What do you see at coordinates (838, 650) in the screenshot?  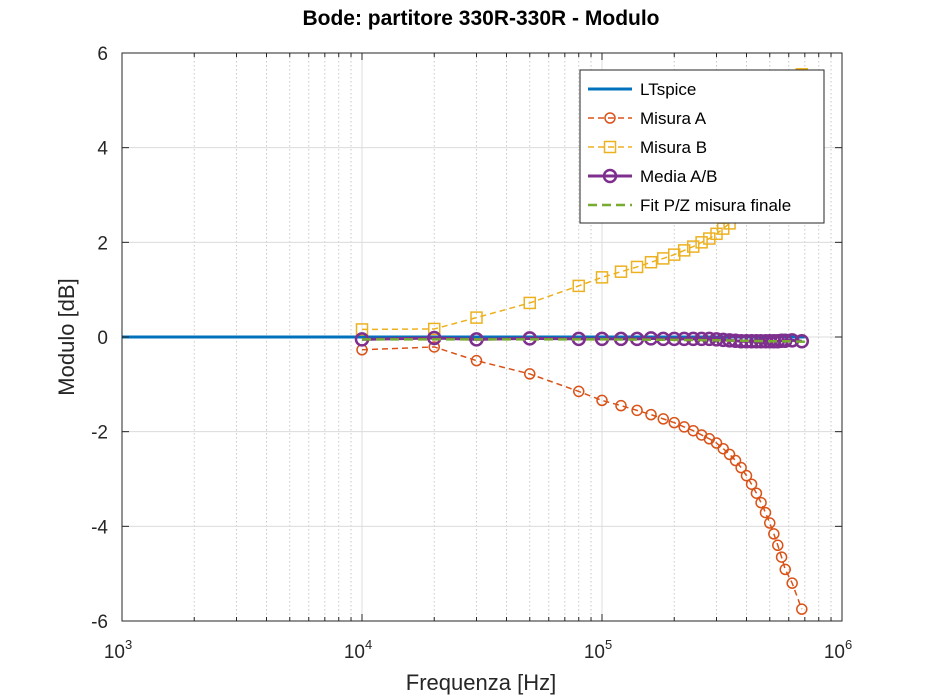 I see `x-tick-label: 10⁶` at bounding box center [838, 650].